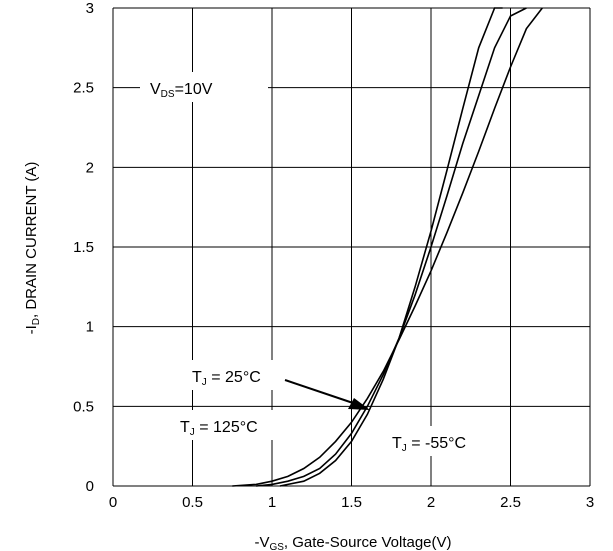 The image size is (613, 551). I want to click on y-tick-label: 1, so click(90, 327).